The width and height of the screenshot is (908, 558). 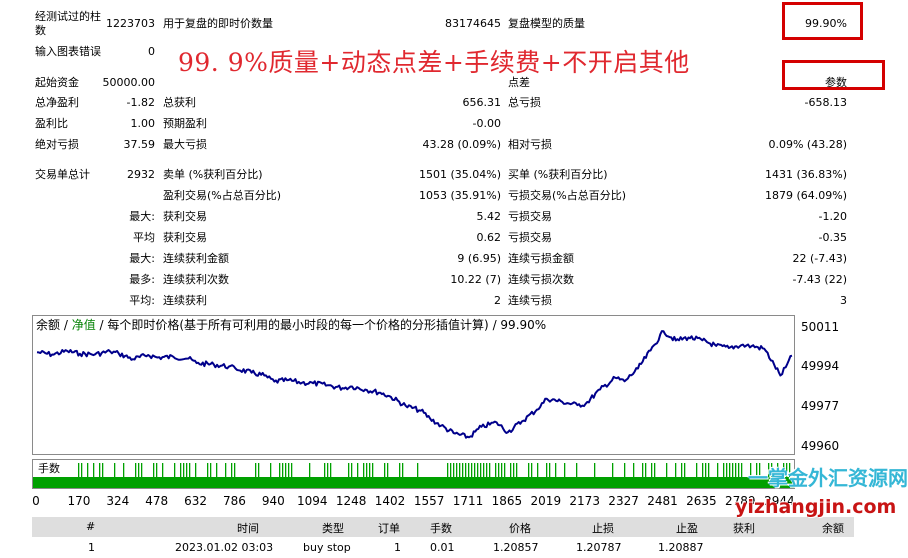 I want to click on max-consec-loss-value: -7.43 (22), so click(x=819, y=279).